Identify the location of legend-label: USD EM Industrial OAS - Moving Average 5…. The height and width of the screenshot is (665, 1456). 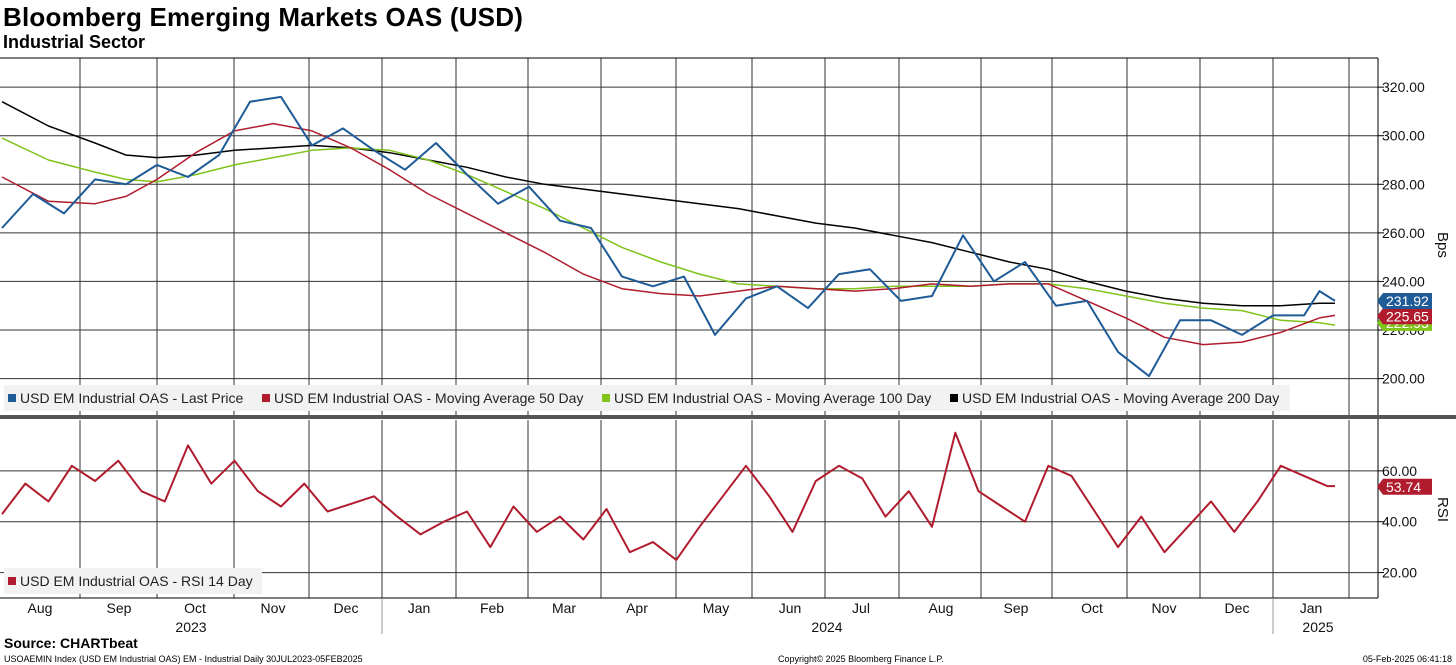
(428, 398).